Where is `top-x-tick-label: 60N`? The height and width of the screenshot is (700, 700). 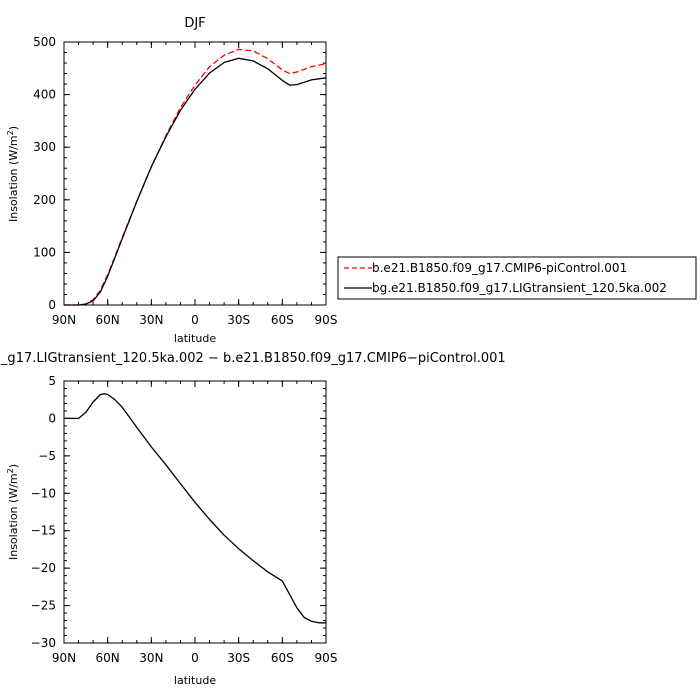 top-x-tick-label: 60N is located at coordinates (108, 320).